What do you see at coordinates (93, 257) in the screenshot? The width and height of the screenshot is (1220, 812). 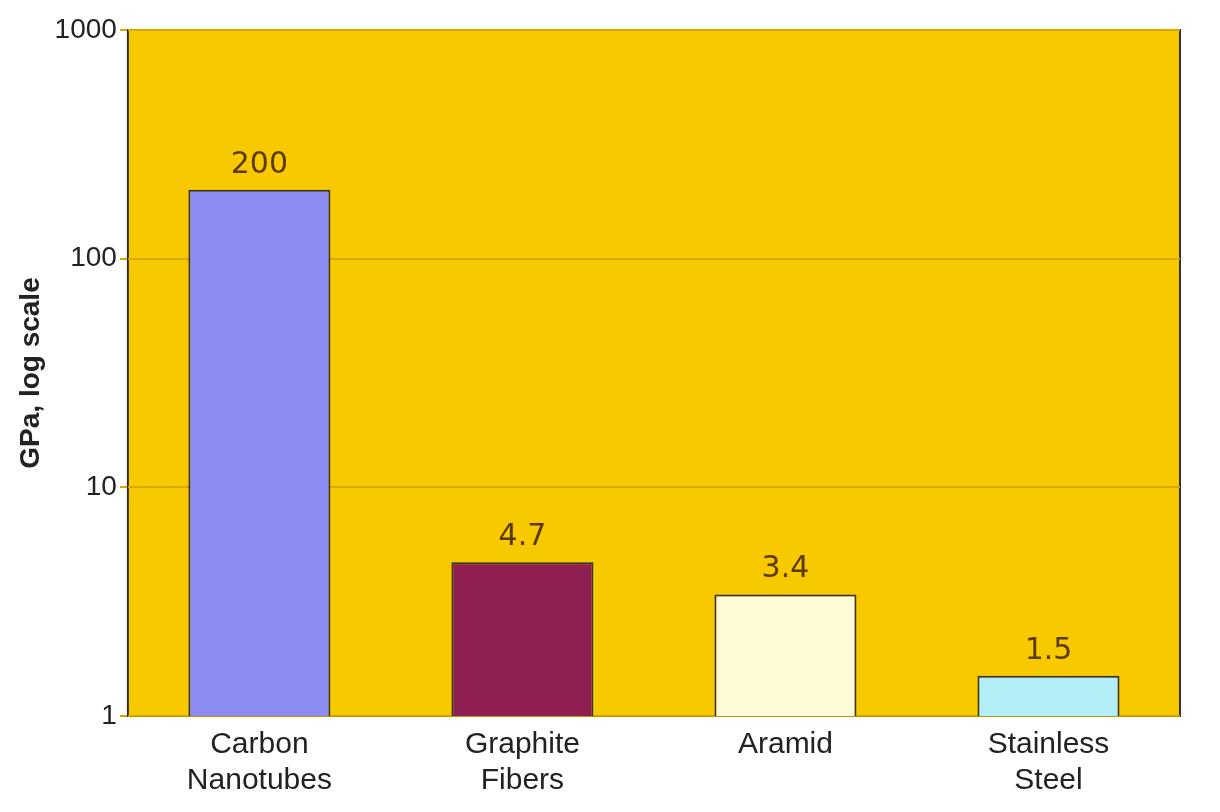 I see `y-tick-label: 100` at bounding box center [93, 257].